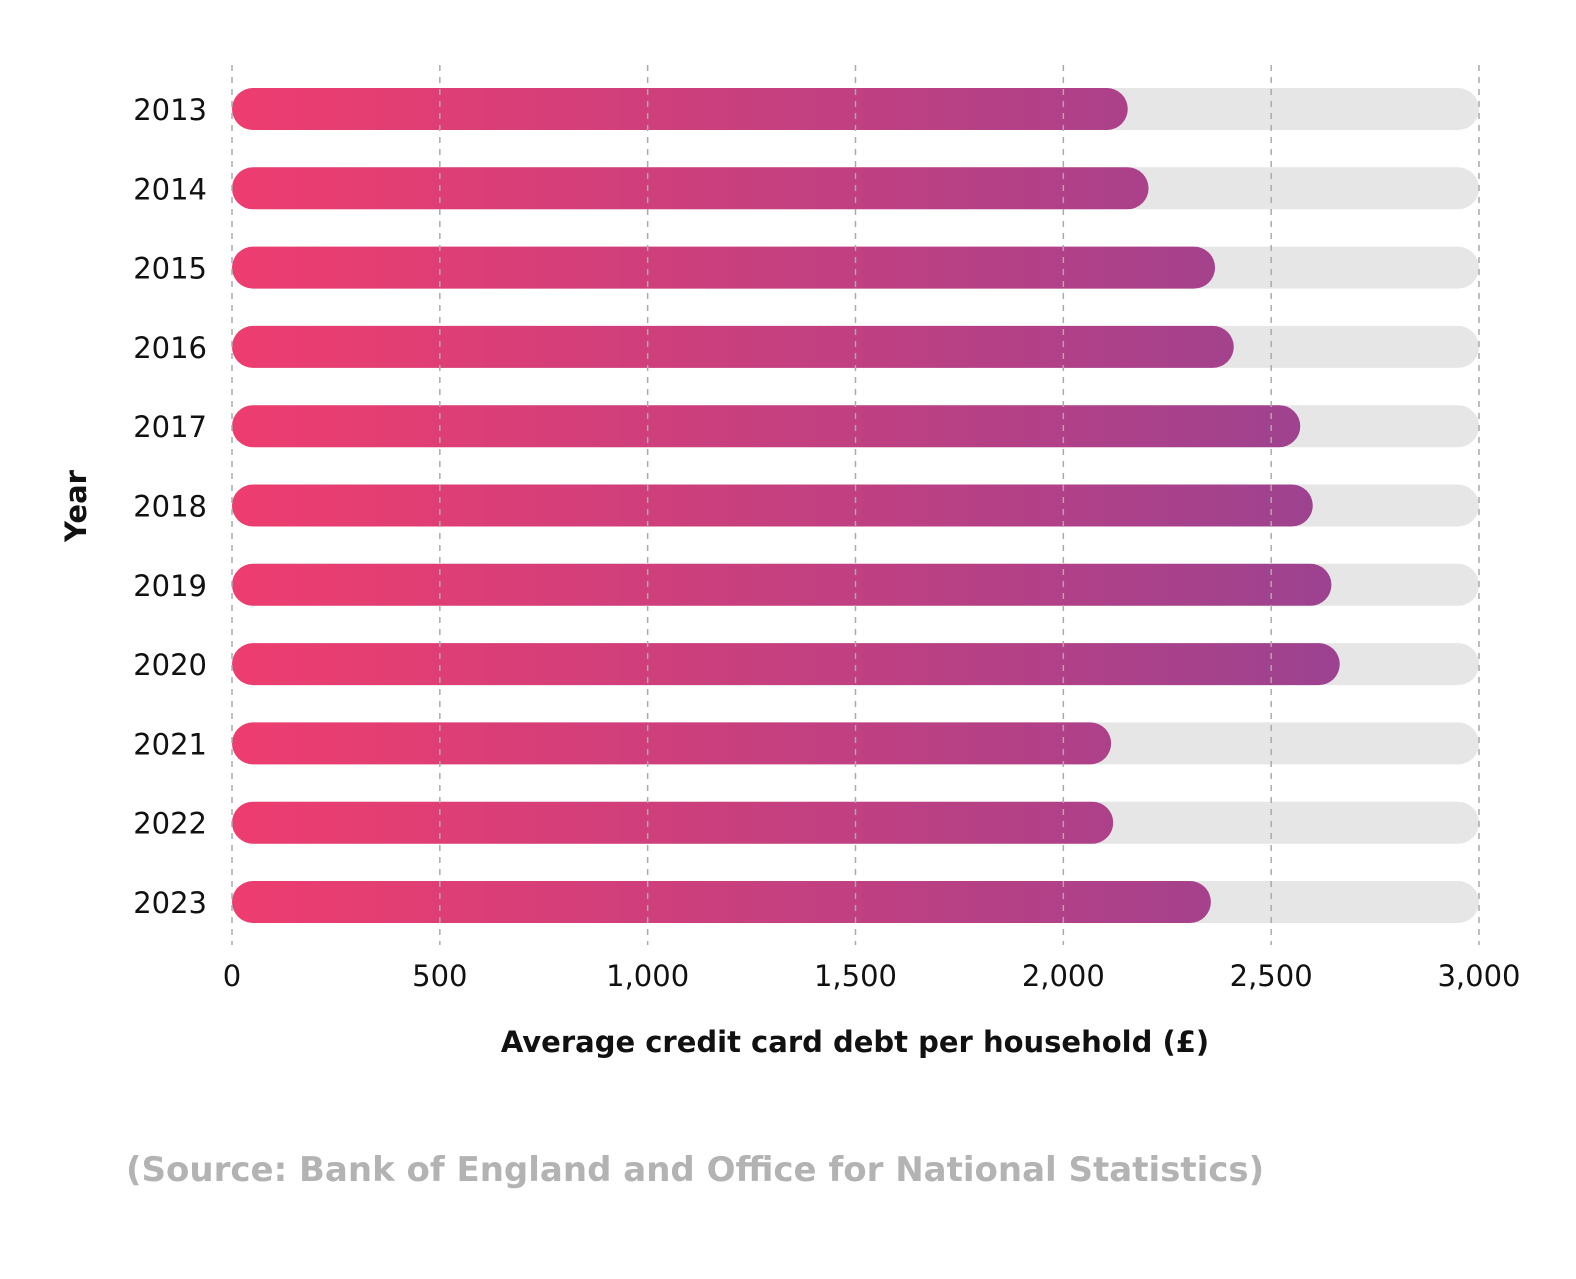 This screenshot has height=1279, width=1576. I want to click on bar-2023, so click(721, 902).